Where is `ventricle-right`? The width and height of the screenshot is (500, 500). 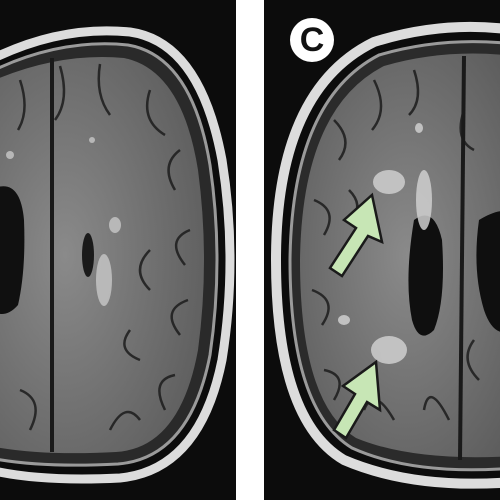 ventricle-right is located at coordinates (488, 271).